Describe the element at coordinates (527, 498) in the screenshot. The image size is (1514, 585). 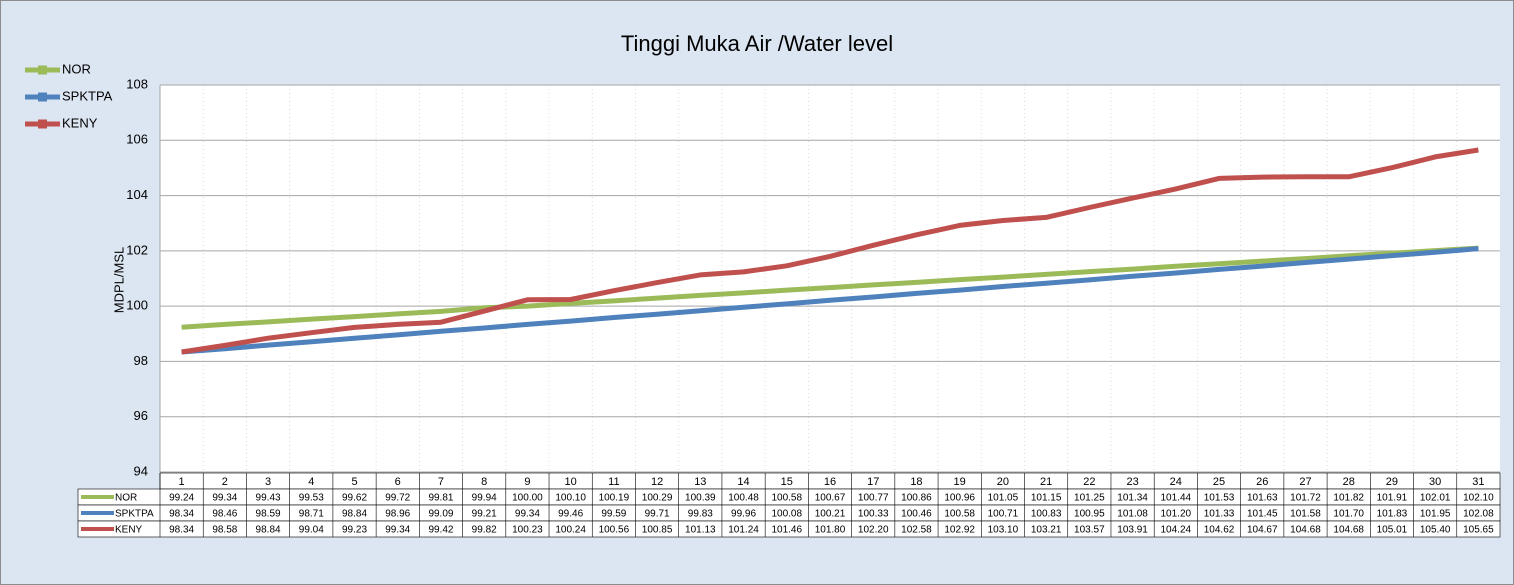
I see `table-value: 100.00` at that location.